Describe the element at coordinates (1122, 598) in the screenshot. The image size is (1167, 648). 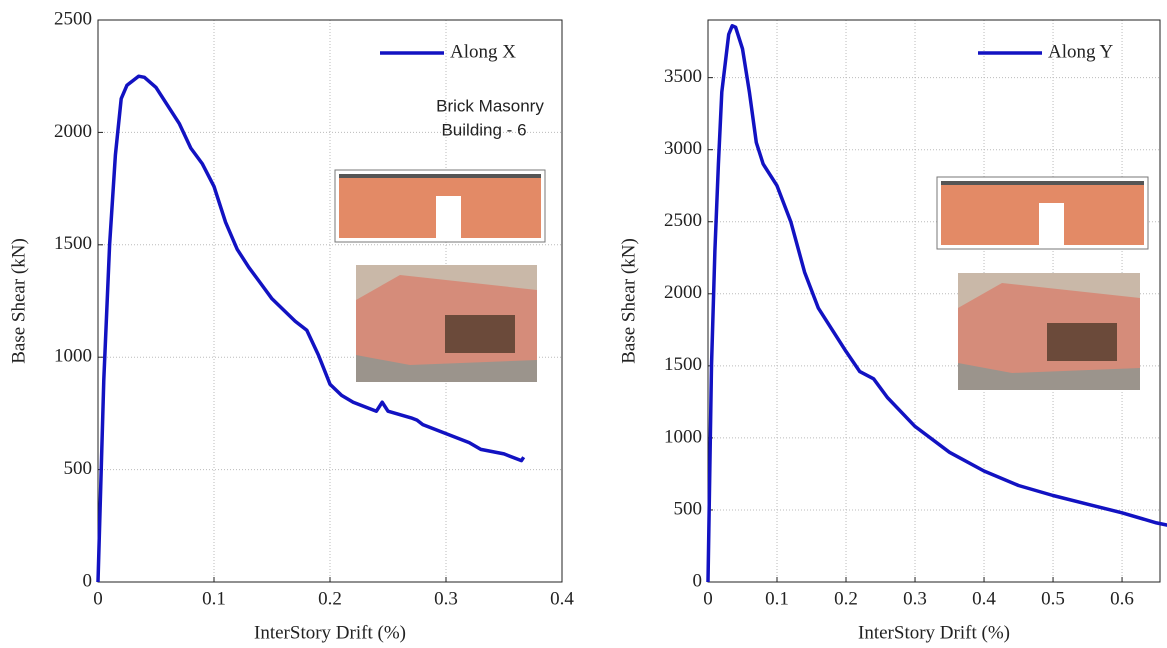
I see `x-tick-label: 0.6` at that location.